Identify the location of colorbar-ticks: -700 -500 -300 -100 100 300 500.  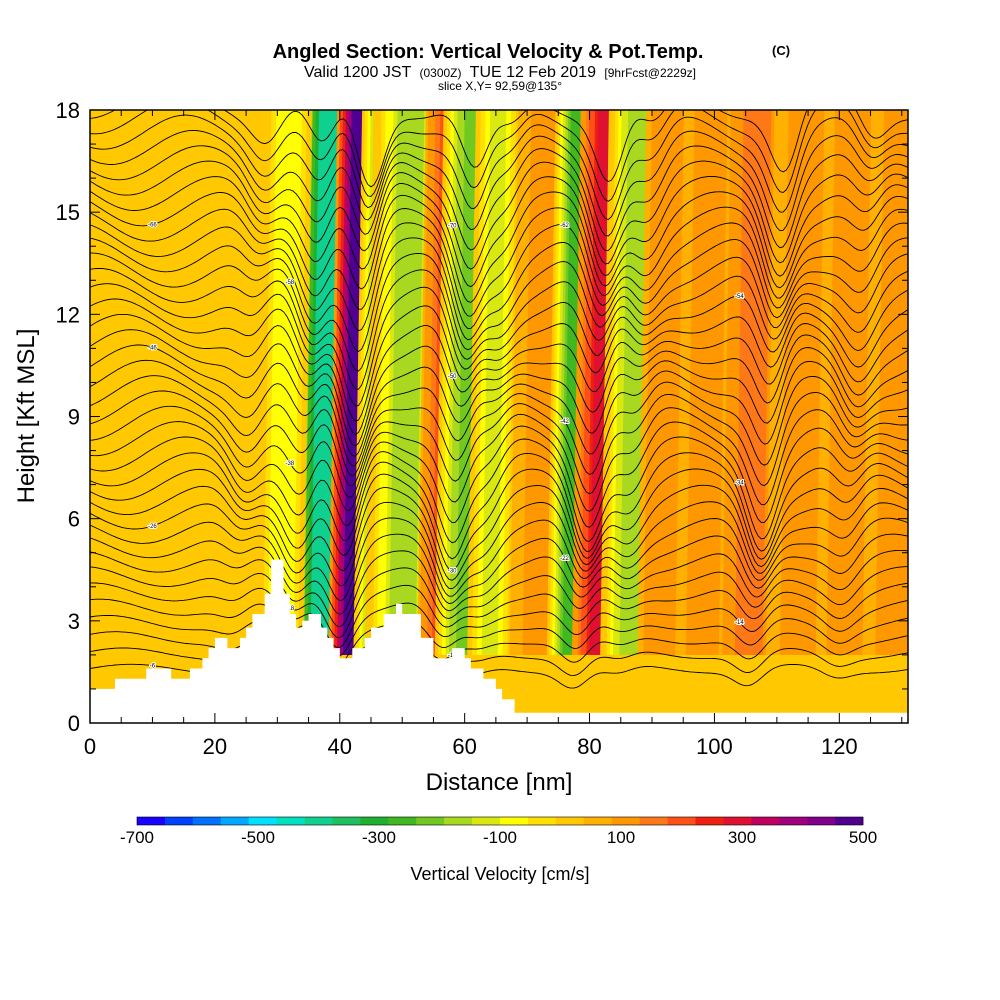
(498, 837).